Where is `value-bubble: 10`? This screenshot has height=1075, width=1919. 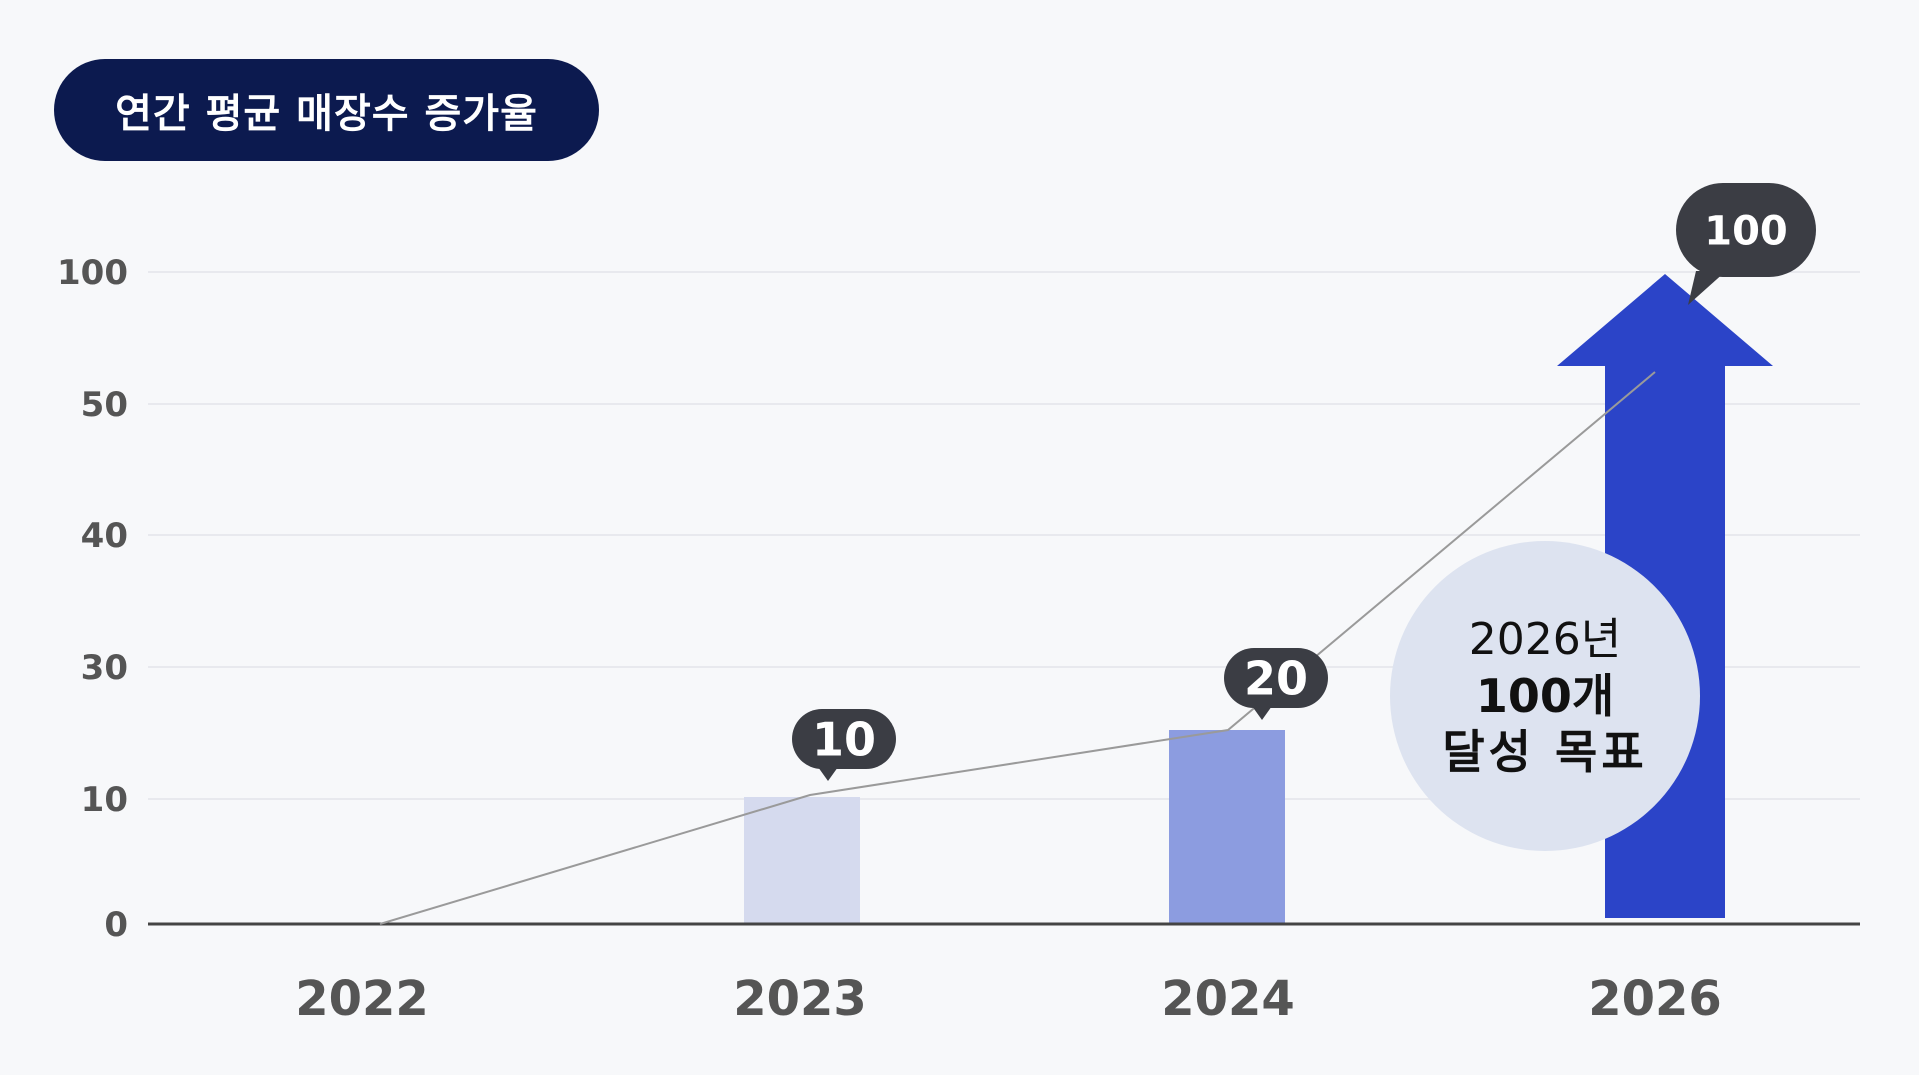
value-bubble: 10 is located at coordinates (844, 745).